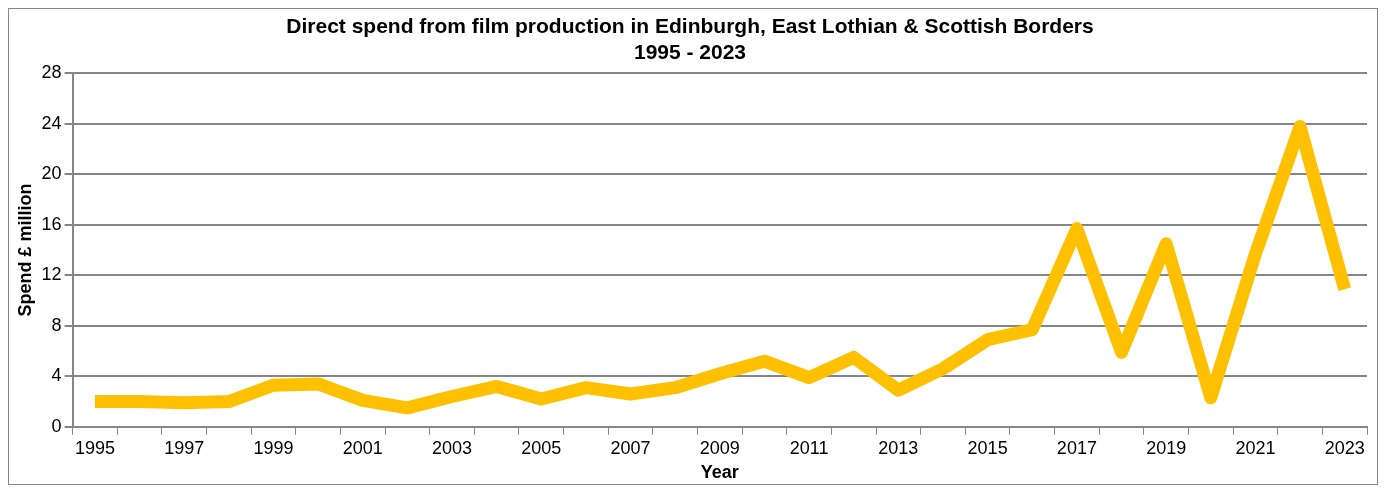 This screenshot has width=1386, height=493. What do you see at coordinates (51, 122) in the screenshot?
I see `y-tick-label: 24` at bounding box center [51, 122].